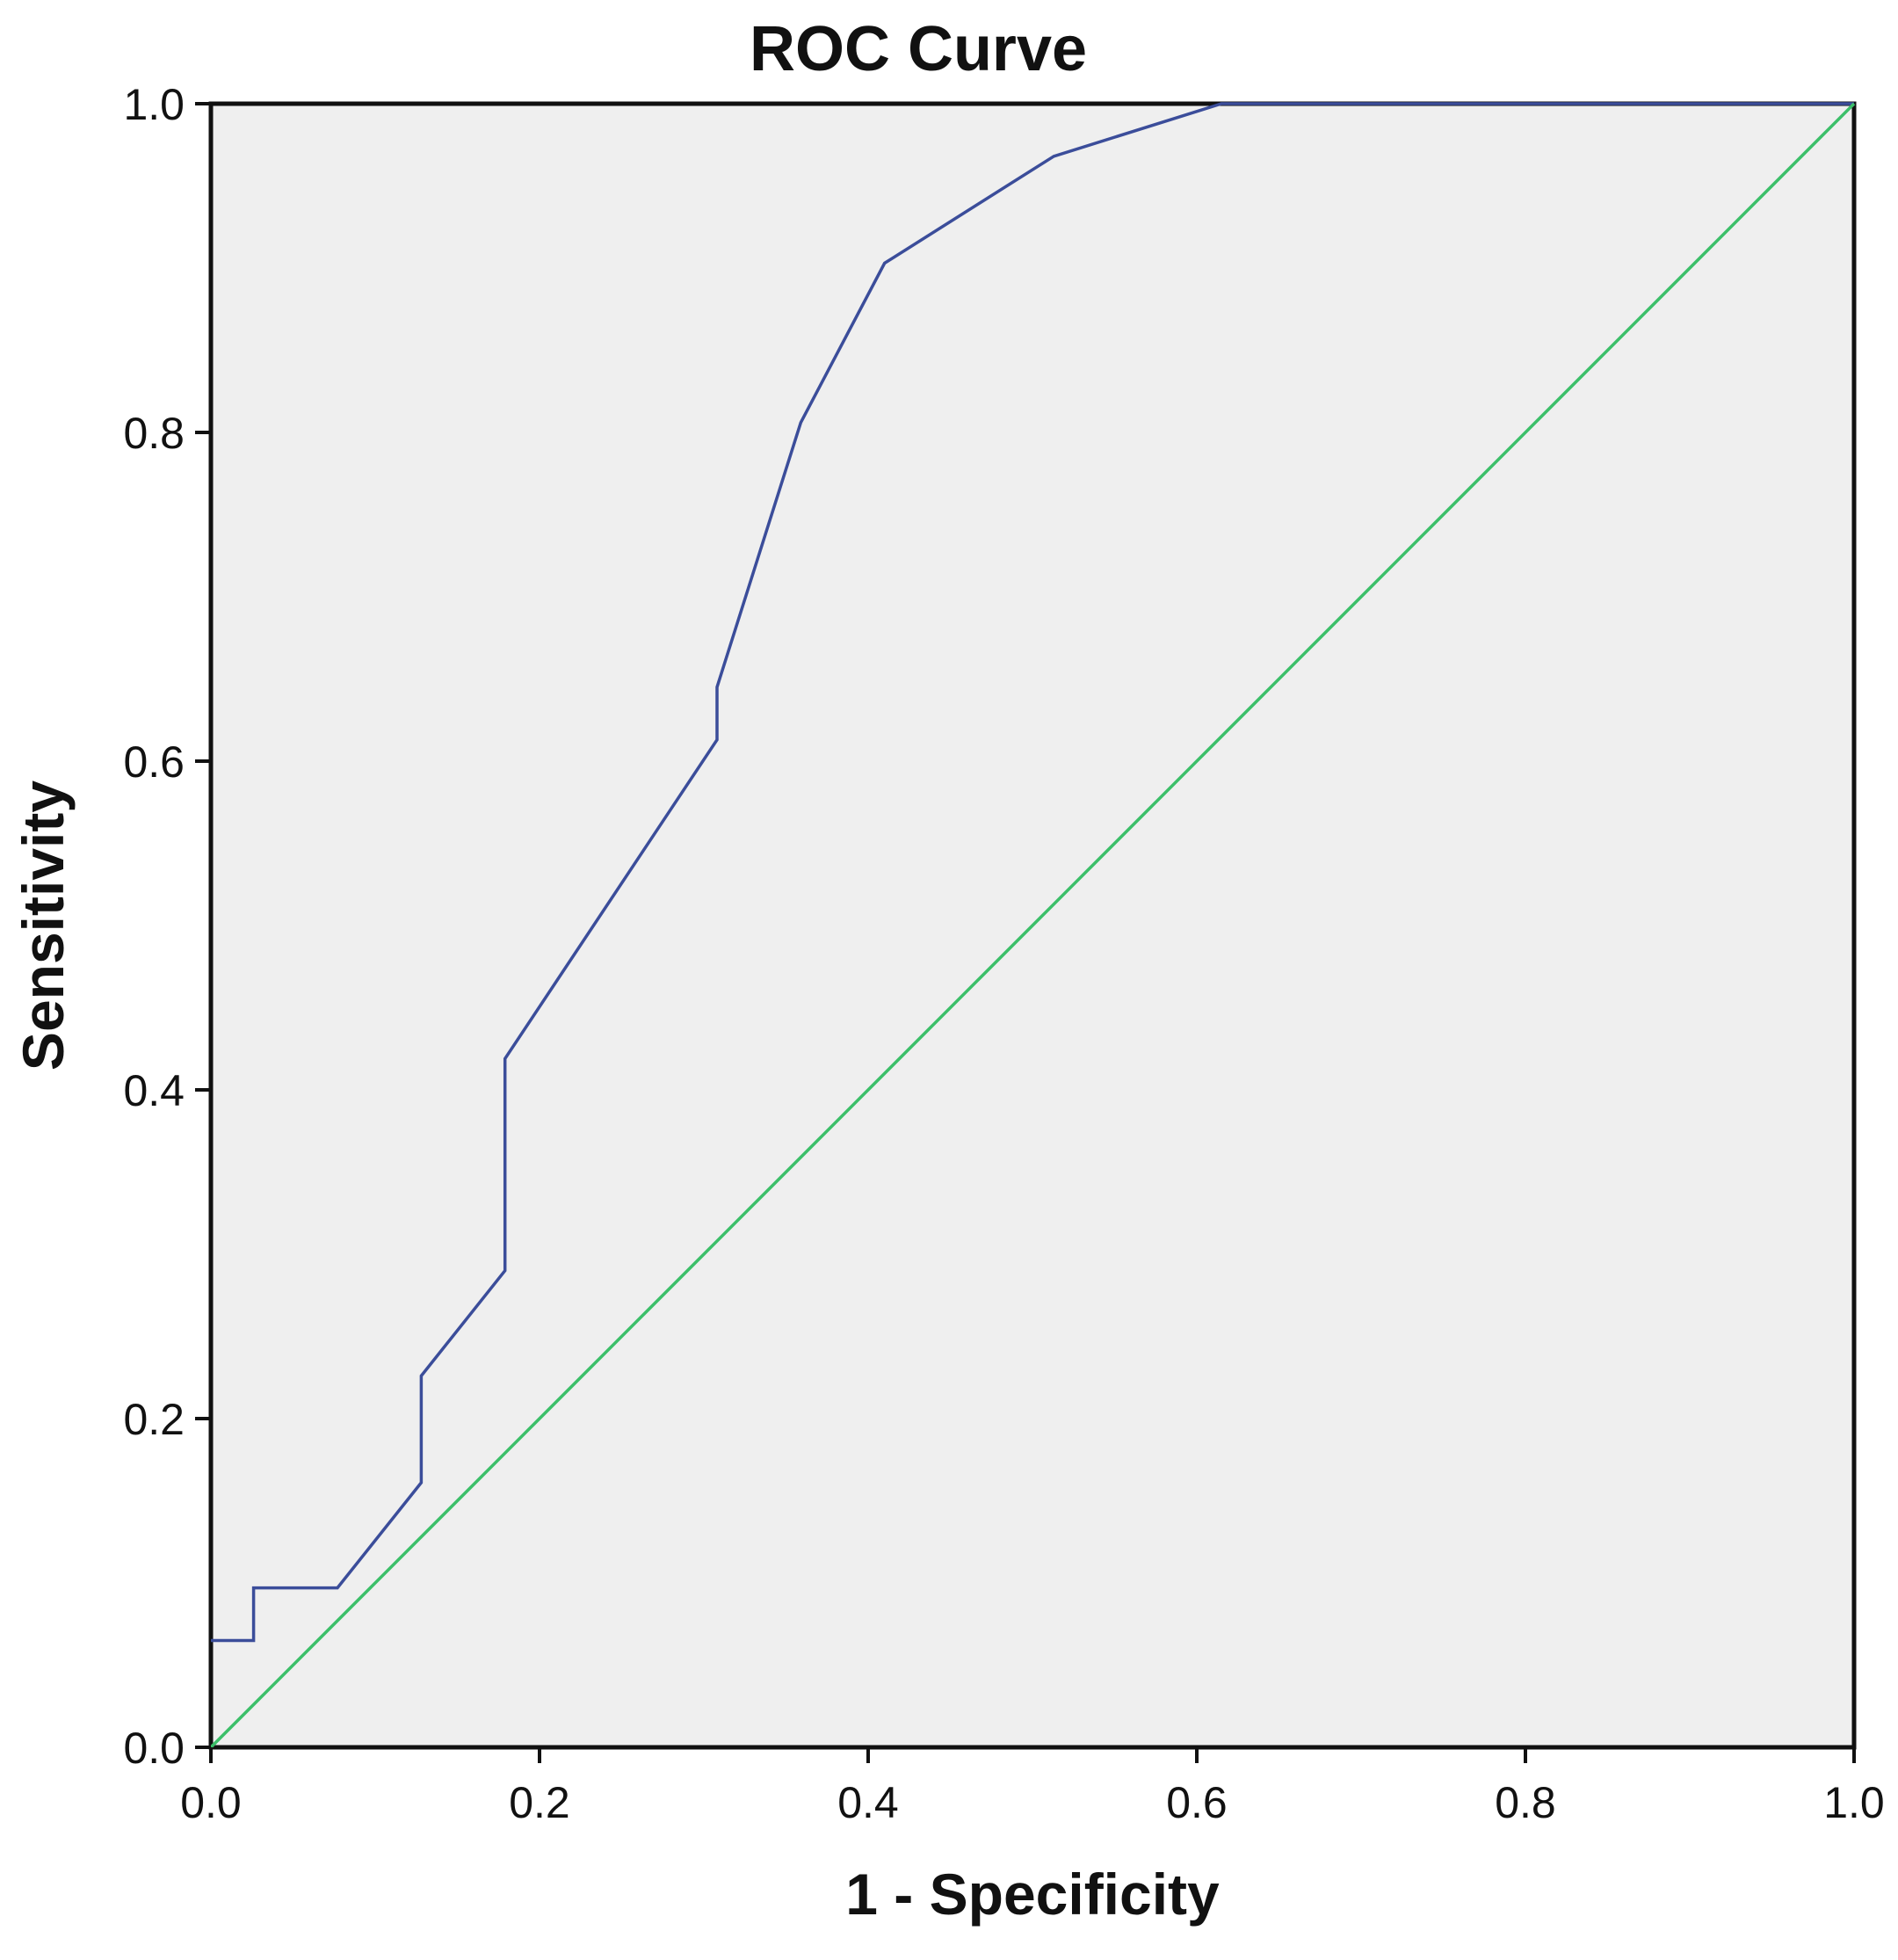  I want to click on x-tick-label: 1.0, so click(1854, 1802).